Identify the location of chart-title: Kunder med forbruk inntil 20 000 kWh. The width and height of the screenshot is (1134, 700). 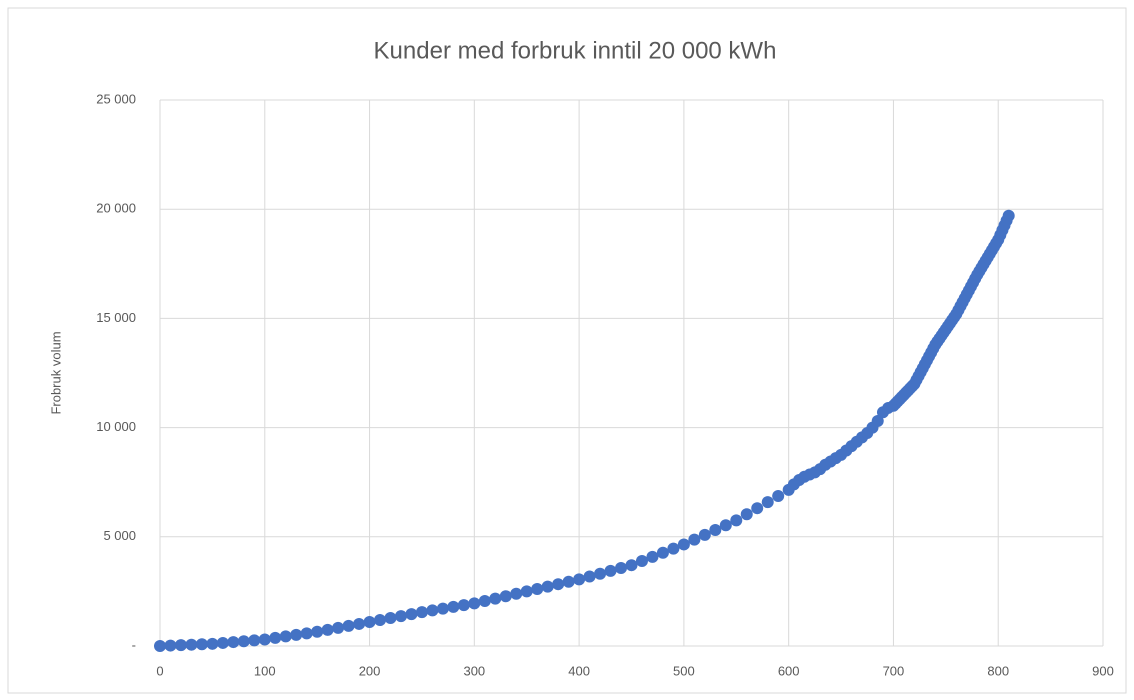
(575, 50).